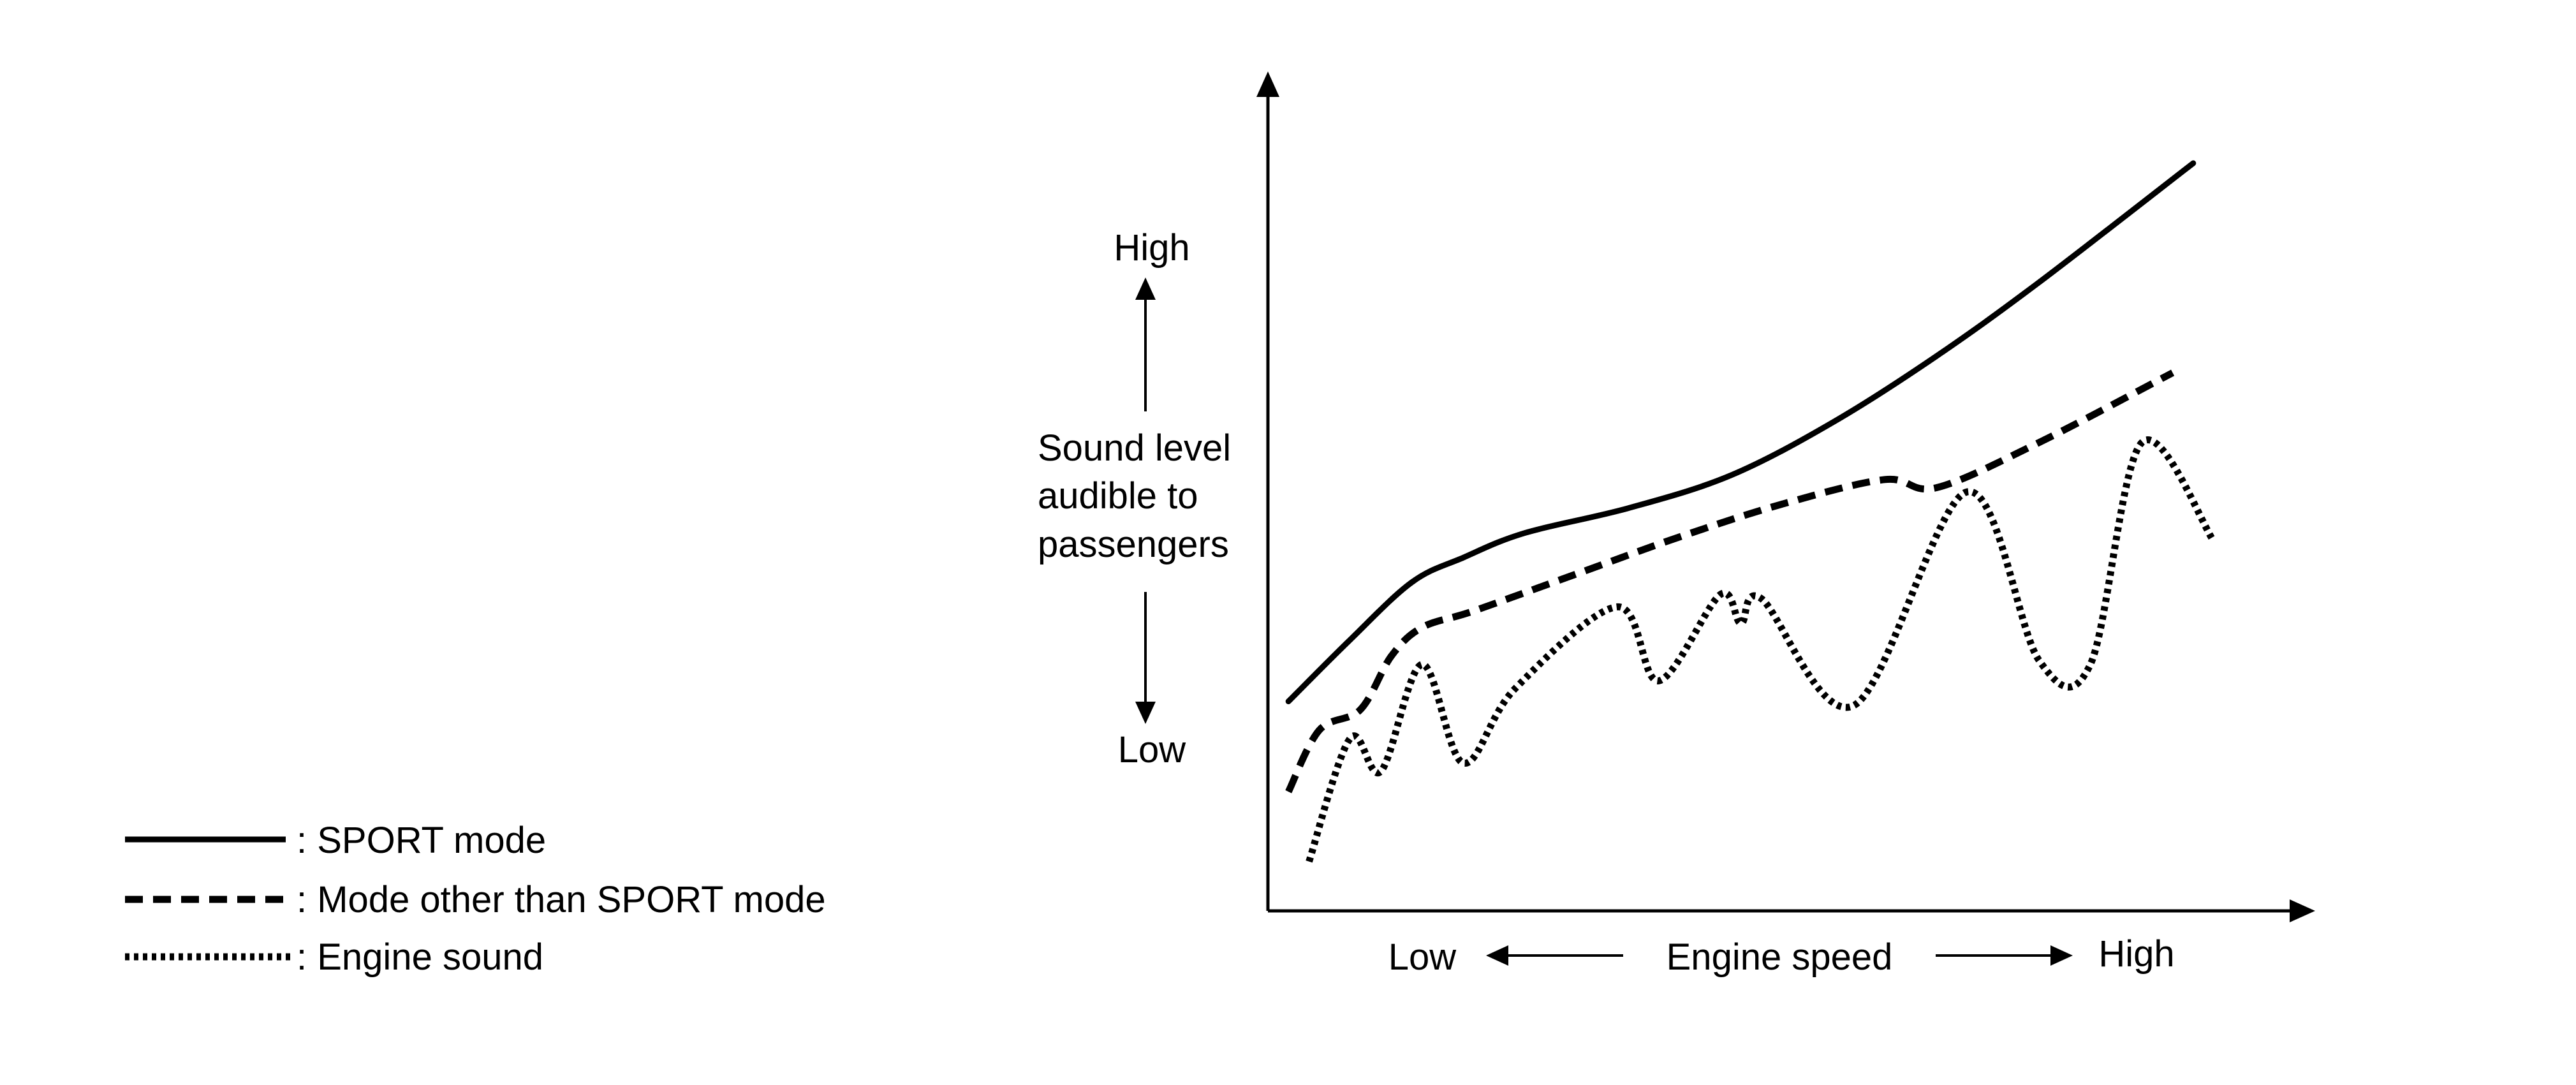 This screenshot has width=2576, height=1085. What do you see at coordinates (1730, 581) in the screenshot?
I see `series-line-other-mode` at bounding box center [1730, 581].